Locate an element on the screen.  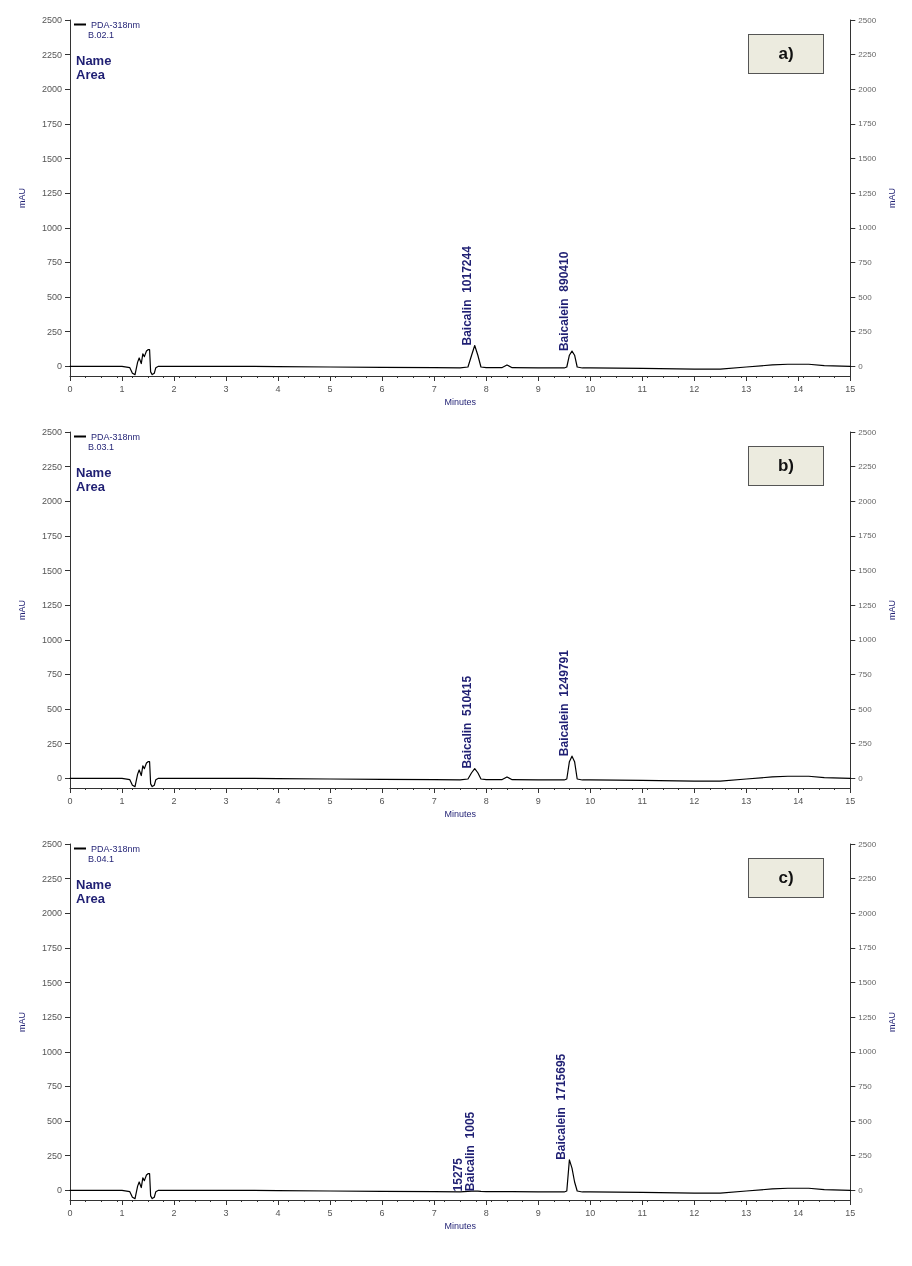
annotation: Baicalin 510415 is located at coordinates (466, 722).